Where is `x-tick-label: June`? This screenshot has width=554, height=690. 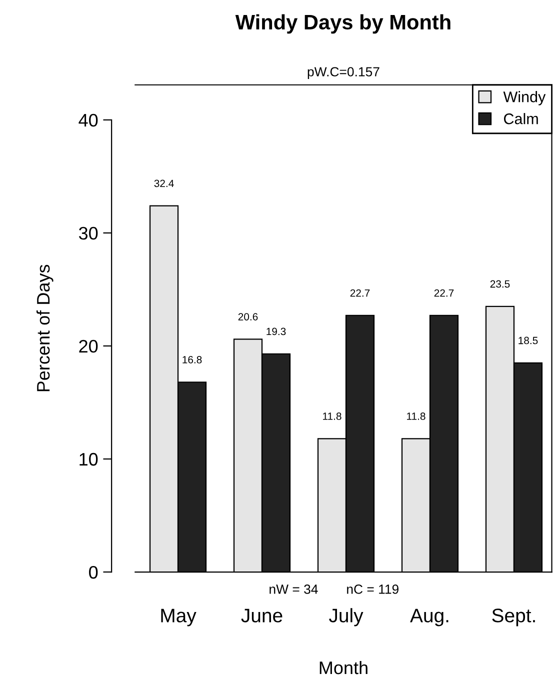
x-tick-label: June is located at coordinates (261, 615).